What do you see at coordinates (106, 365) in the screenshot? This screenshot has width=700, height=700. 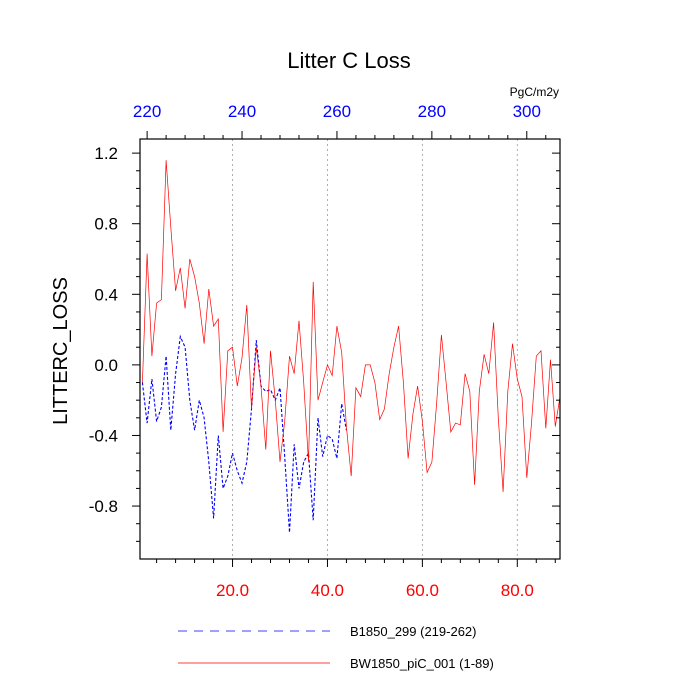 I see `y-tick-label: 0.0` at bounding box center [106, 365].